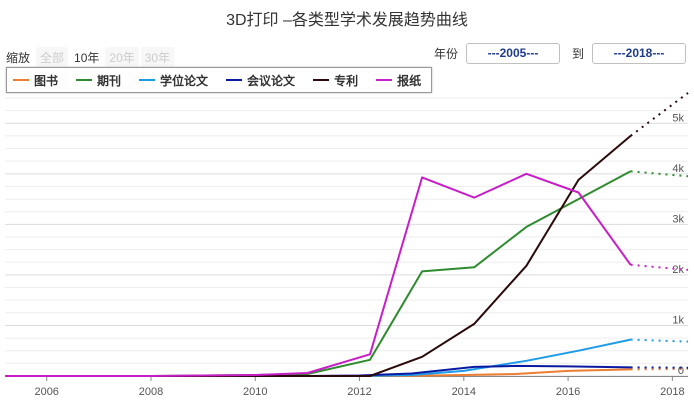 The image size is (694, 410). I want to click on legend-item-2: 学位论文, so click(173, 80).